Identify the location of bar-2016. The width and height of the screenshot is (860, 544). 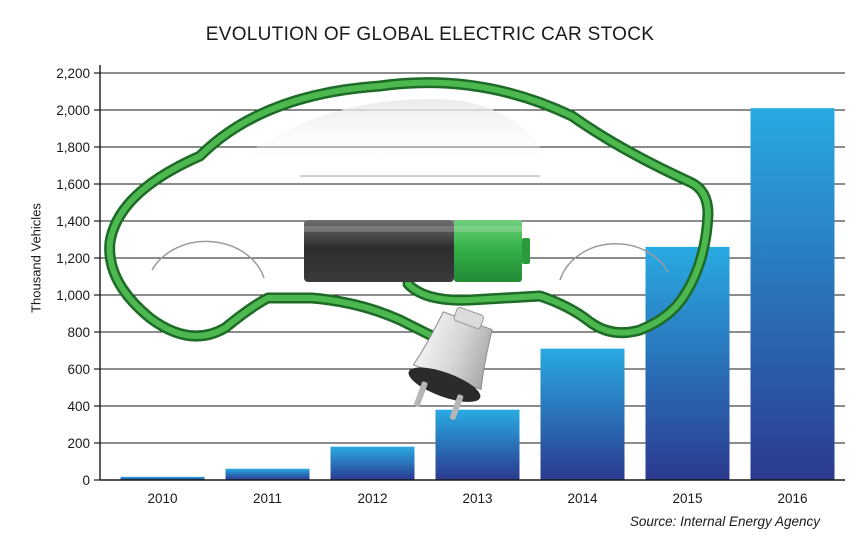
(792, 294).